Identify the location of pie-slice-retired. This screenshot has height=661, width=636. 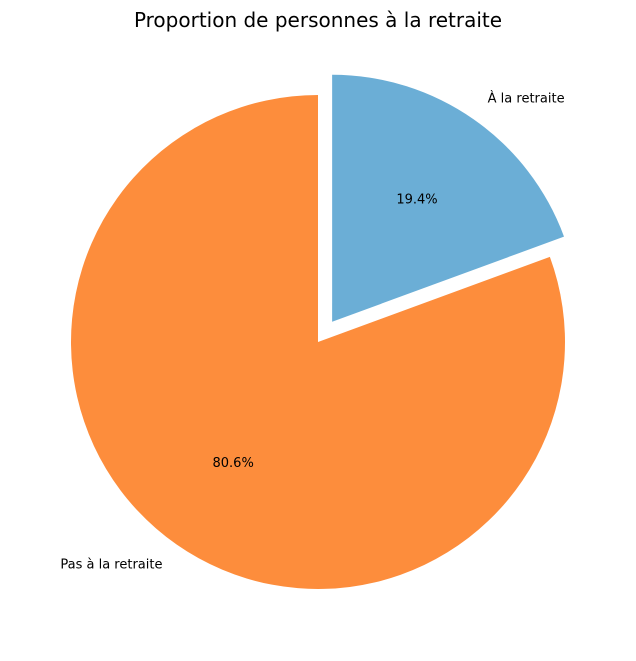
(448, 198).